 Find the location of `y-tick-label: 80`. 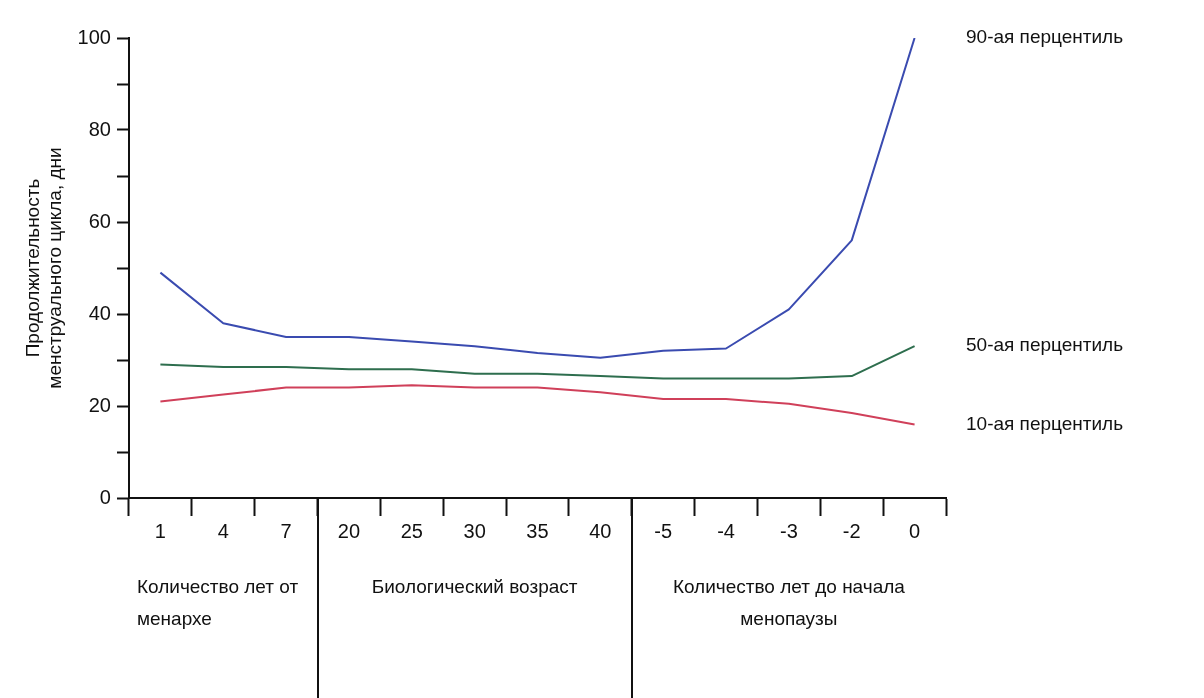

y-tick-label: 80 is located at coordinates (99, 128).